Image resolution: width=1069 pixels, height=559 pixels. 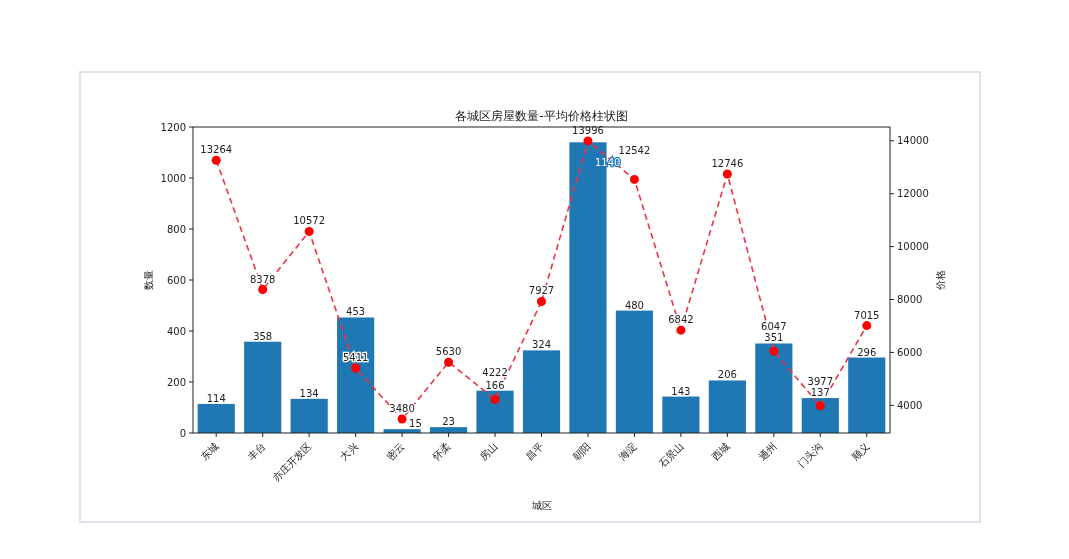 What do you see at coordinates (349, 451) in the screenshot?
I see `x-tick-label: 大兴` at bounding box center [349, 451].